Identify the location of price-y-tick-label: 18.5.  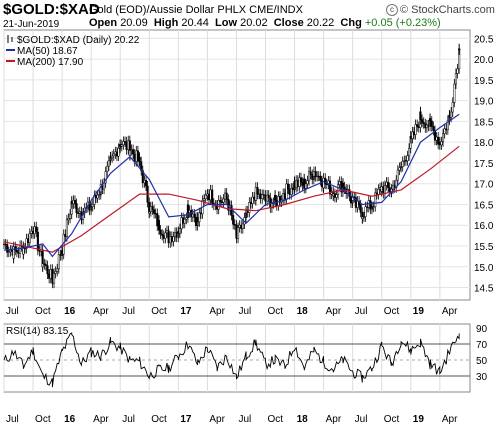
(484, 122).